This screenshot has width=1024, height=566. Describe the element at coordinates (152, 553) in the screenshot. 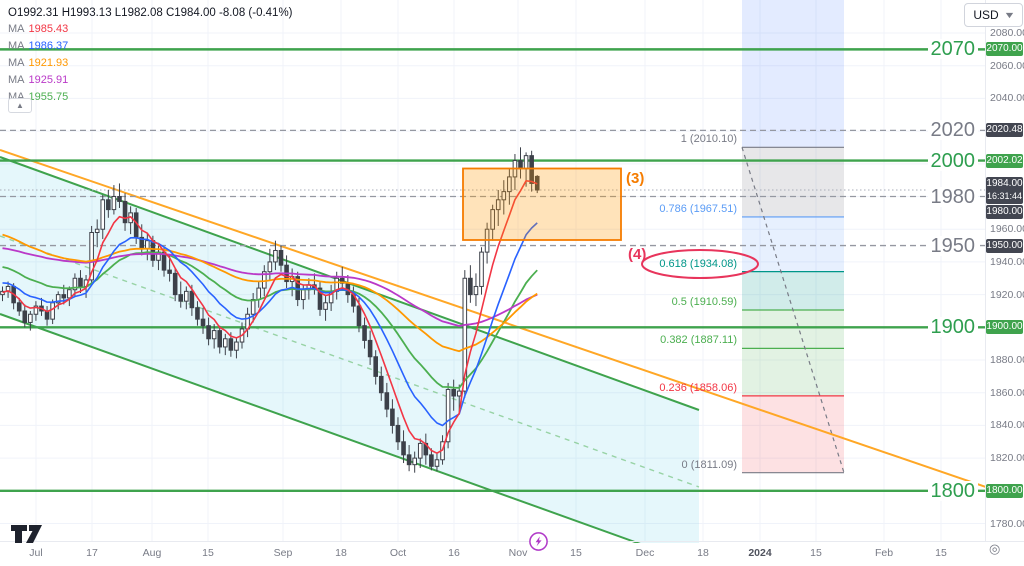

I see `time-tick: Aug` at that location.